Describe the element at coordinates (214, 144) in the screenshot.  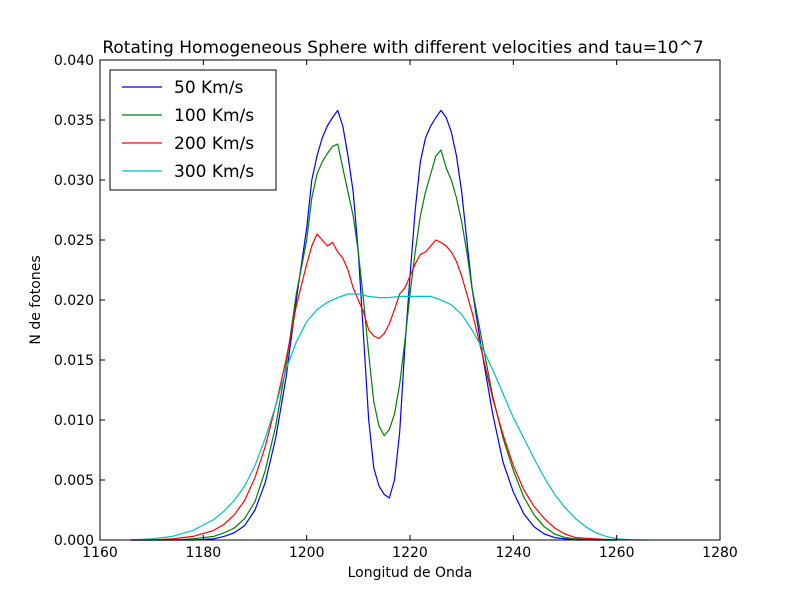
I see `legend-label-2: 200 Km/s` at that location.